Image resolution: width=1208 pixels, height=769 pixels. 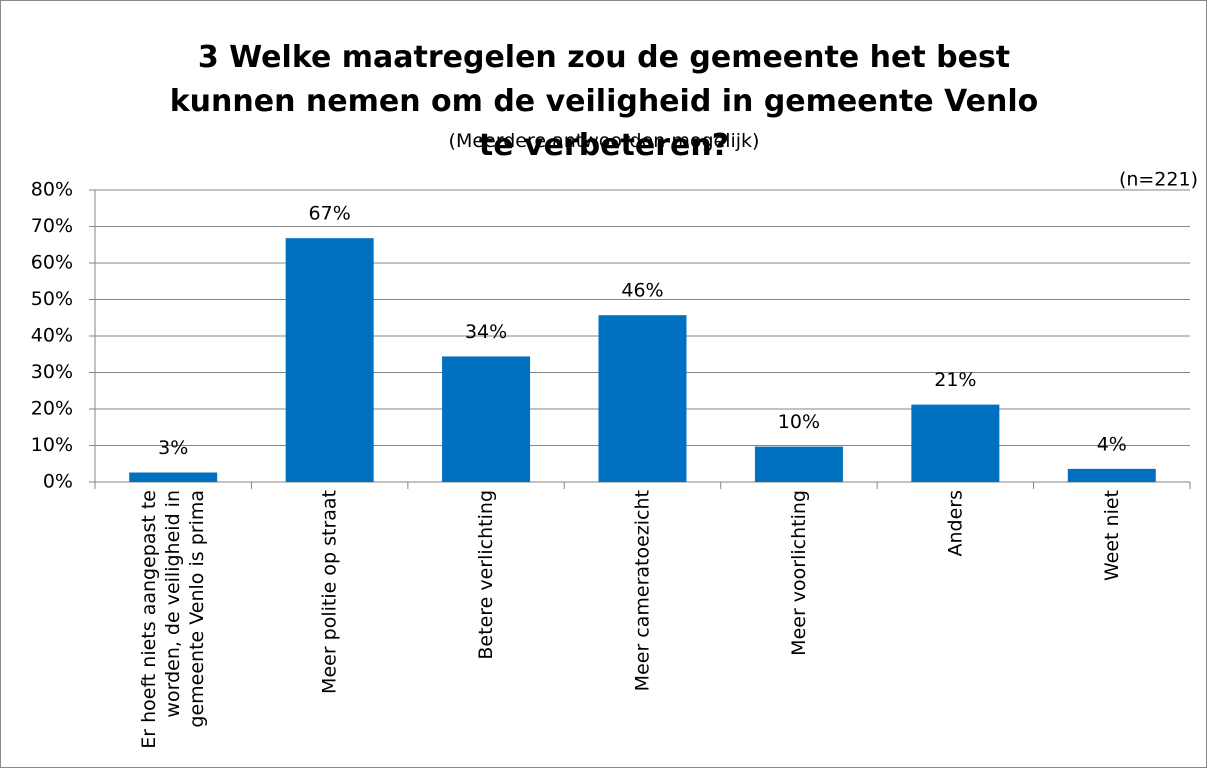 I want to click on value-label: 10%, so click(x=799, y=422).